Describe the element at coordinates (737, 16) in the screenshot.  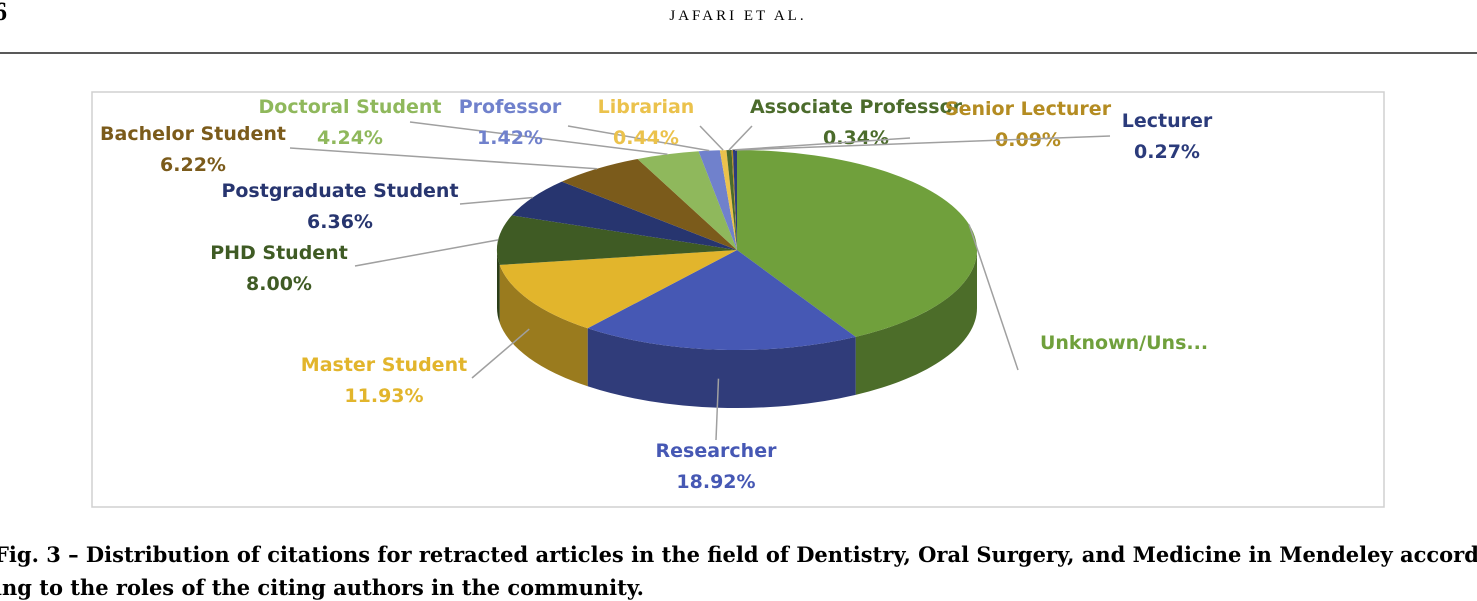
I see `running-head: JAFARI ET AL.` at that location.